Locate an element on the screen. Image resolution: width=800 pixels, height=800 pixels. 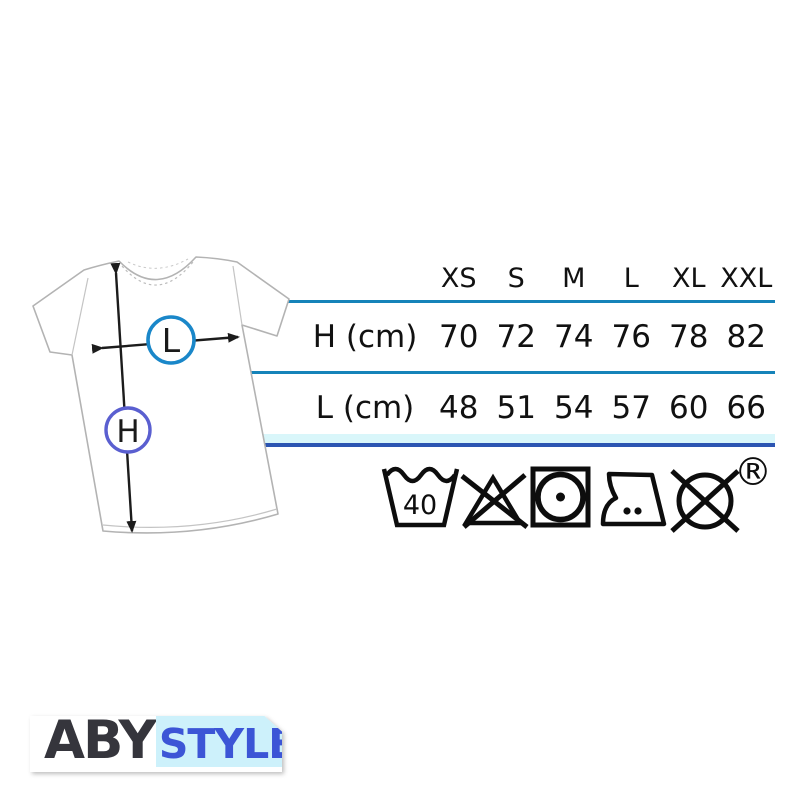
size-col-xl: XL is located at coordinates (688, 278).